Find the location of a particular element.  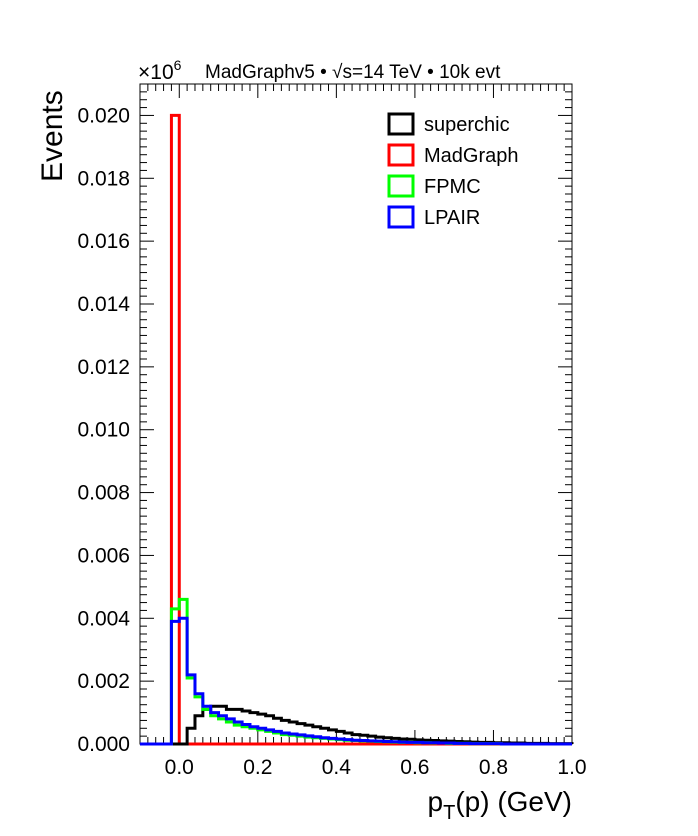

x-axis-label: pT(p) (GeV) is located at coordinates (500, 805).